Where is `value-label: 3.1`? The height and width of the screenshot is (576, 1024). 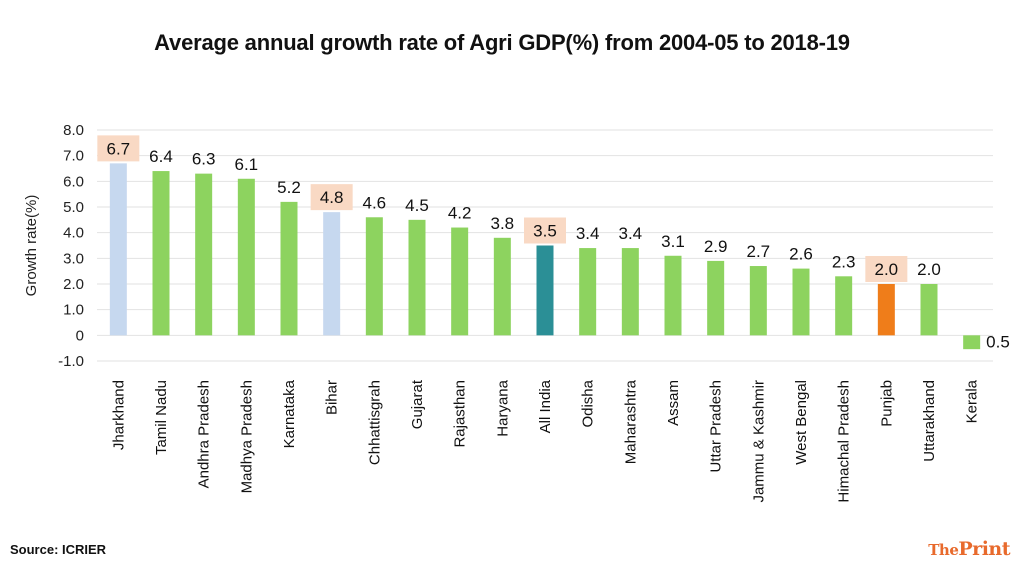 value-label: 3.1 is located at coordinates (673, 241).